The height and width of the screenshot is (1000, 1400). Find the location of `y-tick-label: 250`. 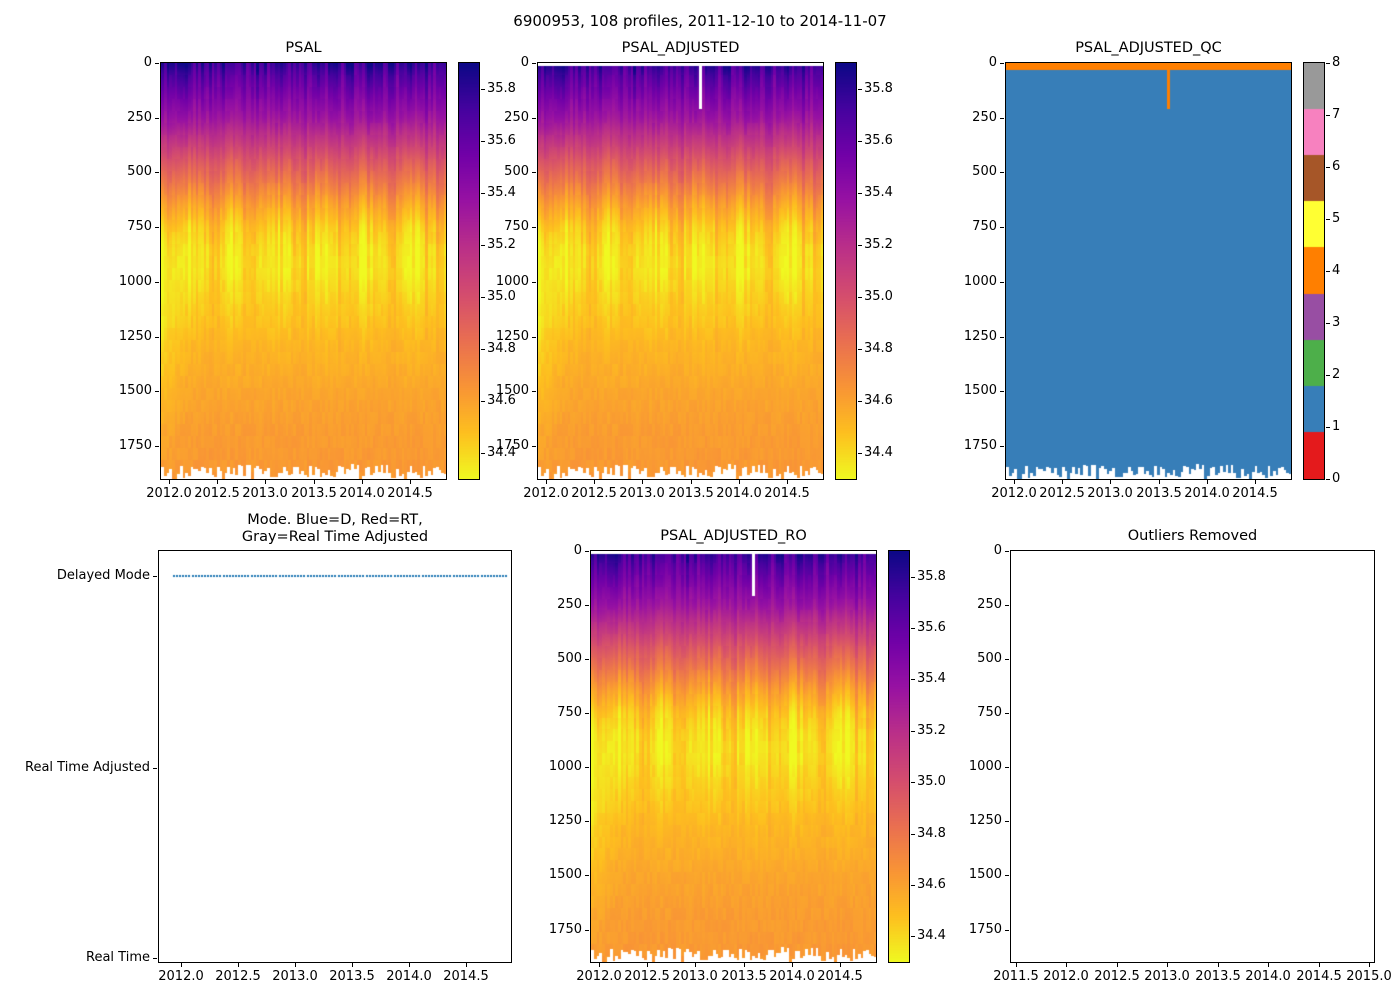

y-tick-label: 250 is located at coordinates (989, 604).